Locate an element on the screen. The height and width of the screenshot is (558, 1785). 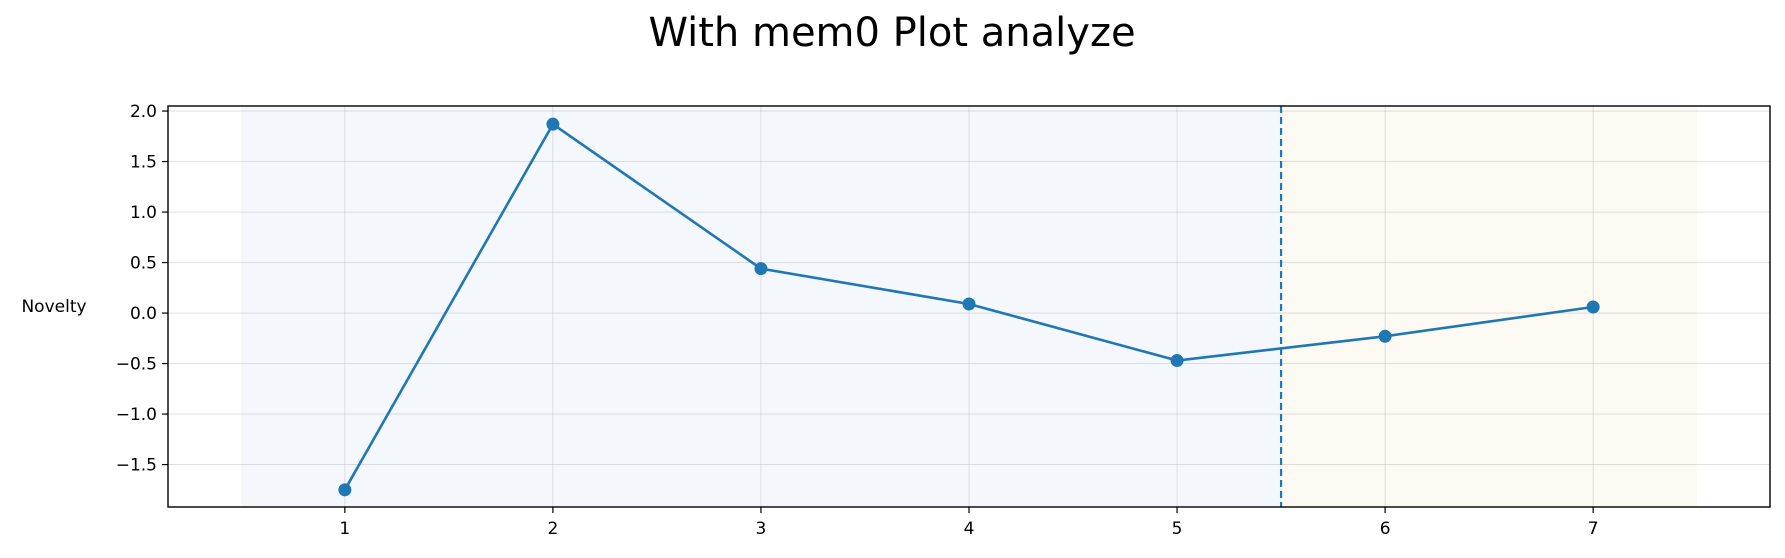
y-tick-label-4: 0.5 is located at coordinates (143, 264).